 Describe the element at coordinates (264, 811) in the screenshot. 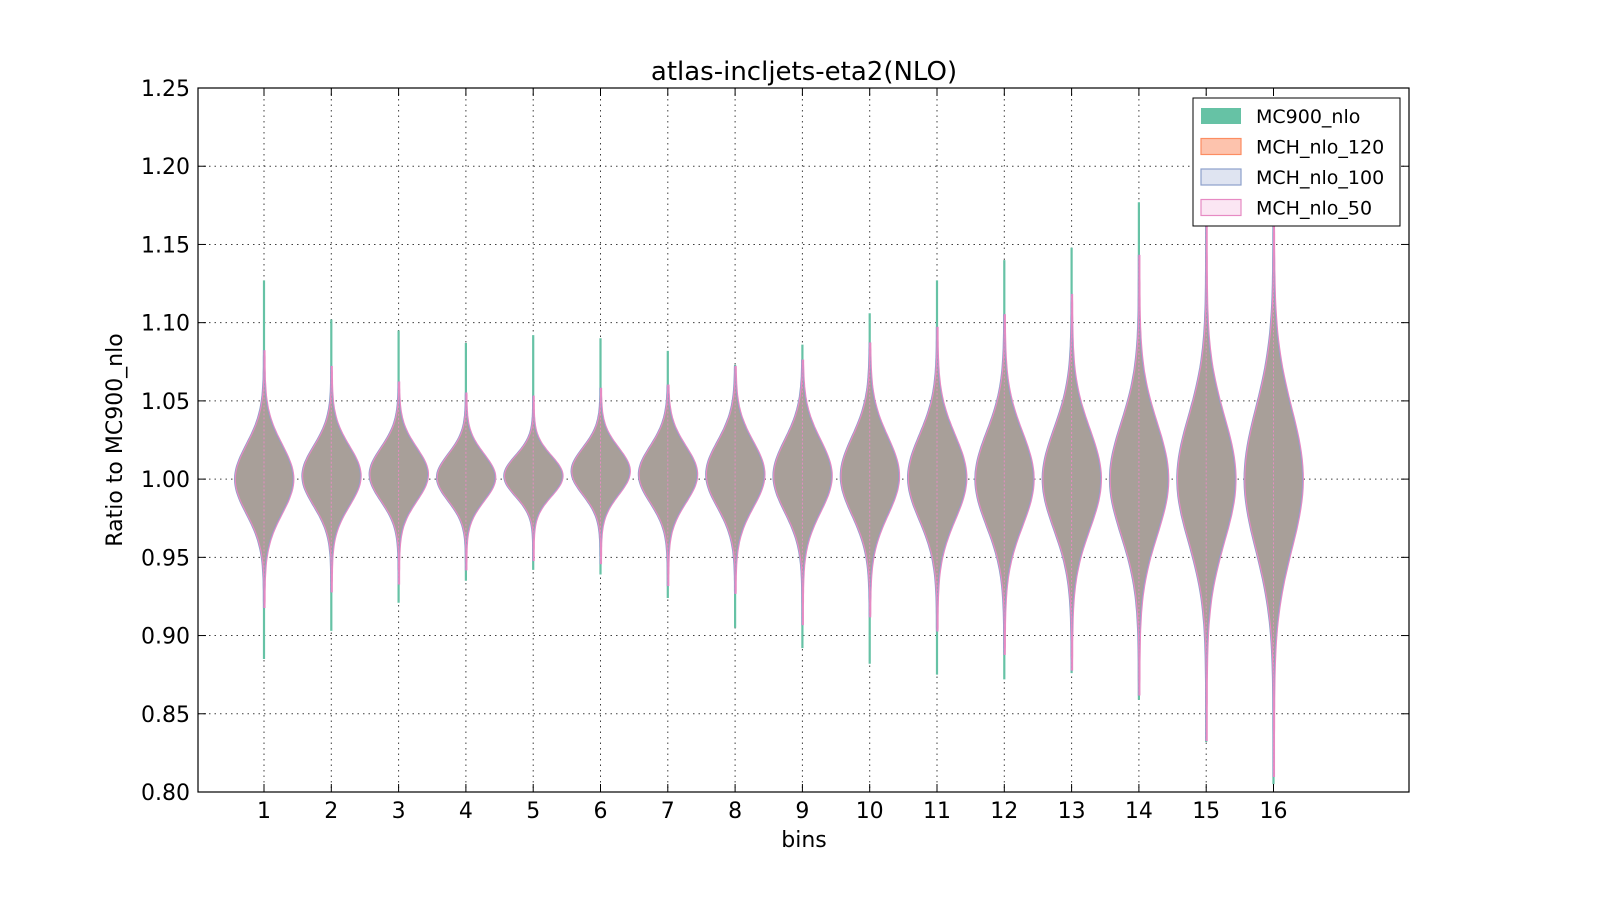

I see `x-tick-label: 1` at that location.